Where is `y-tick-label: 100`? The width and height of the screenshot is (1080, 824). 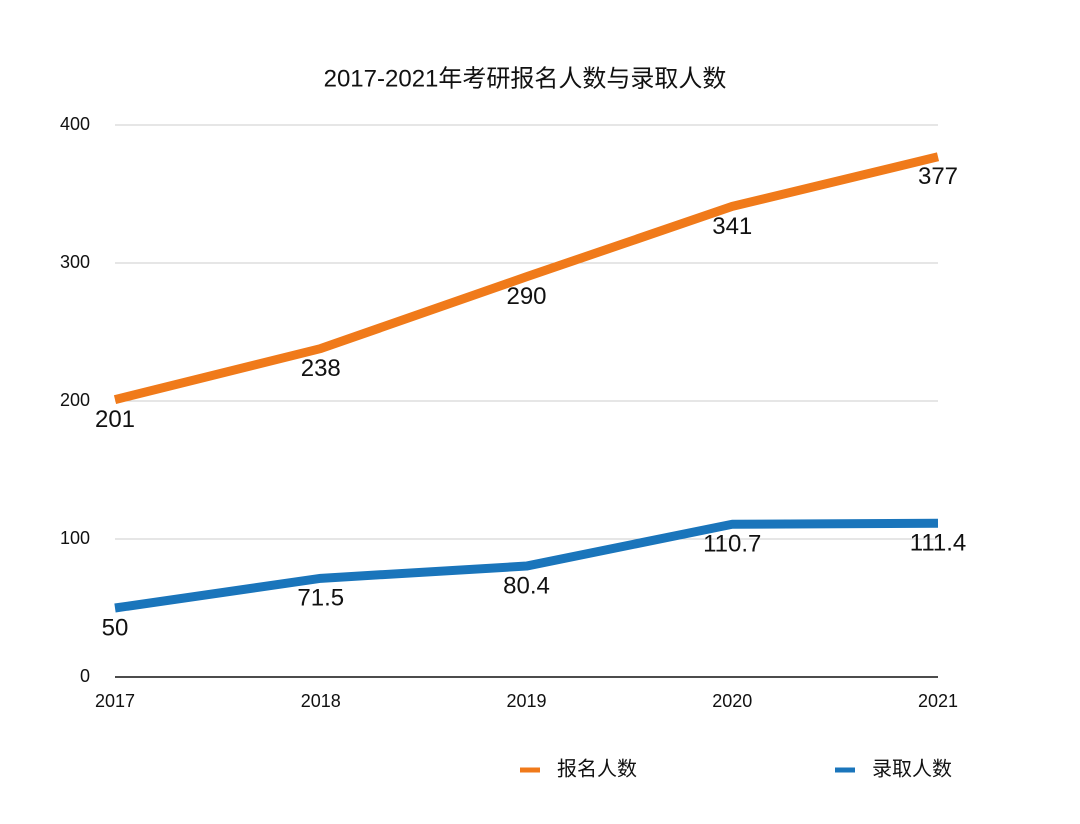 y-tick-label: 100 is located at coordinates (75, 538).